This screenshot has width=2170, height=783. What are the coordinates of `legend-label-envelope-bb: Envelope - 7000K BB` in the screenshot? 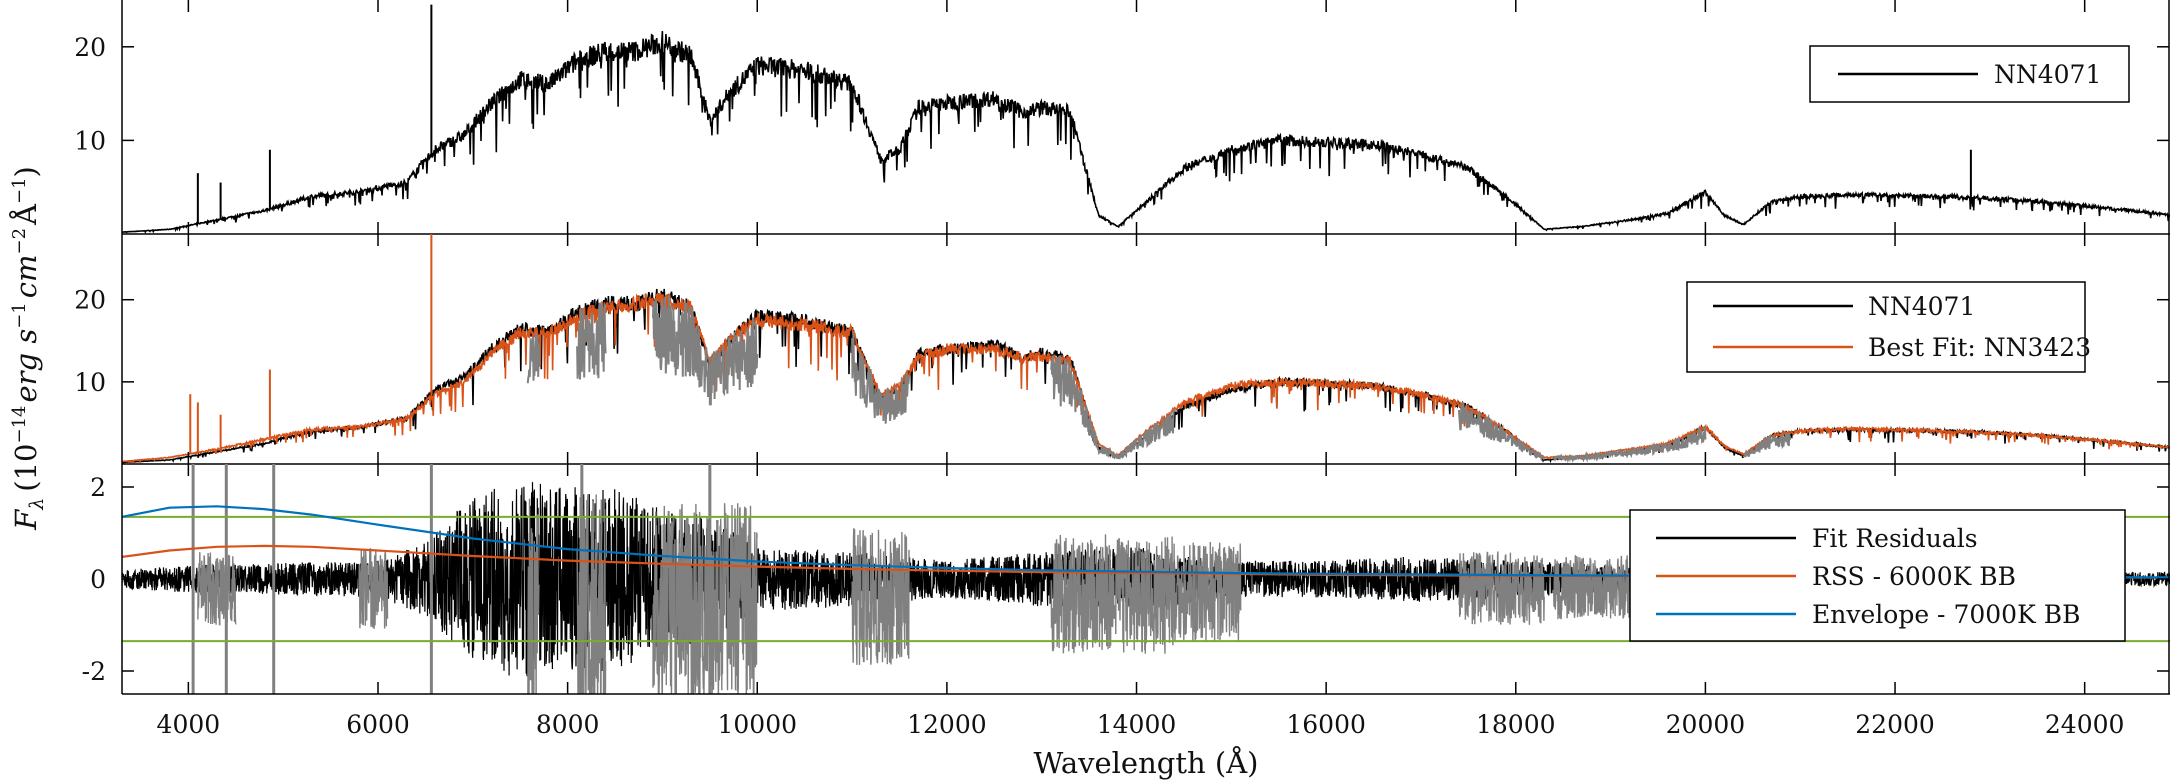 It's located at (1946, 614).